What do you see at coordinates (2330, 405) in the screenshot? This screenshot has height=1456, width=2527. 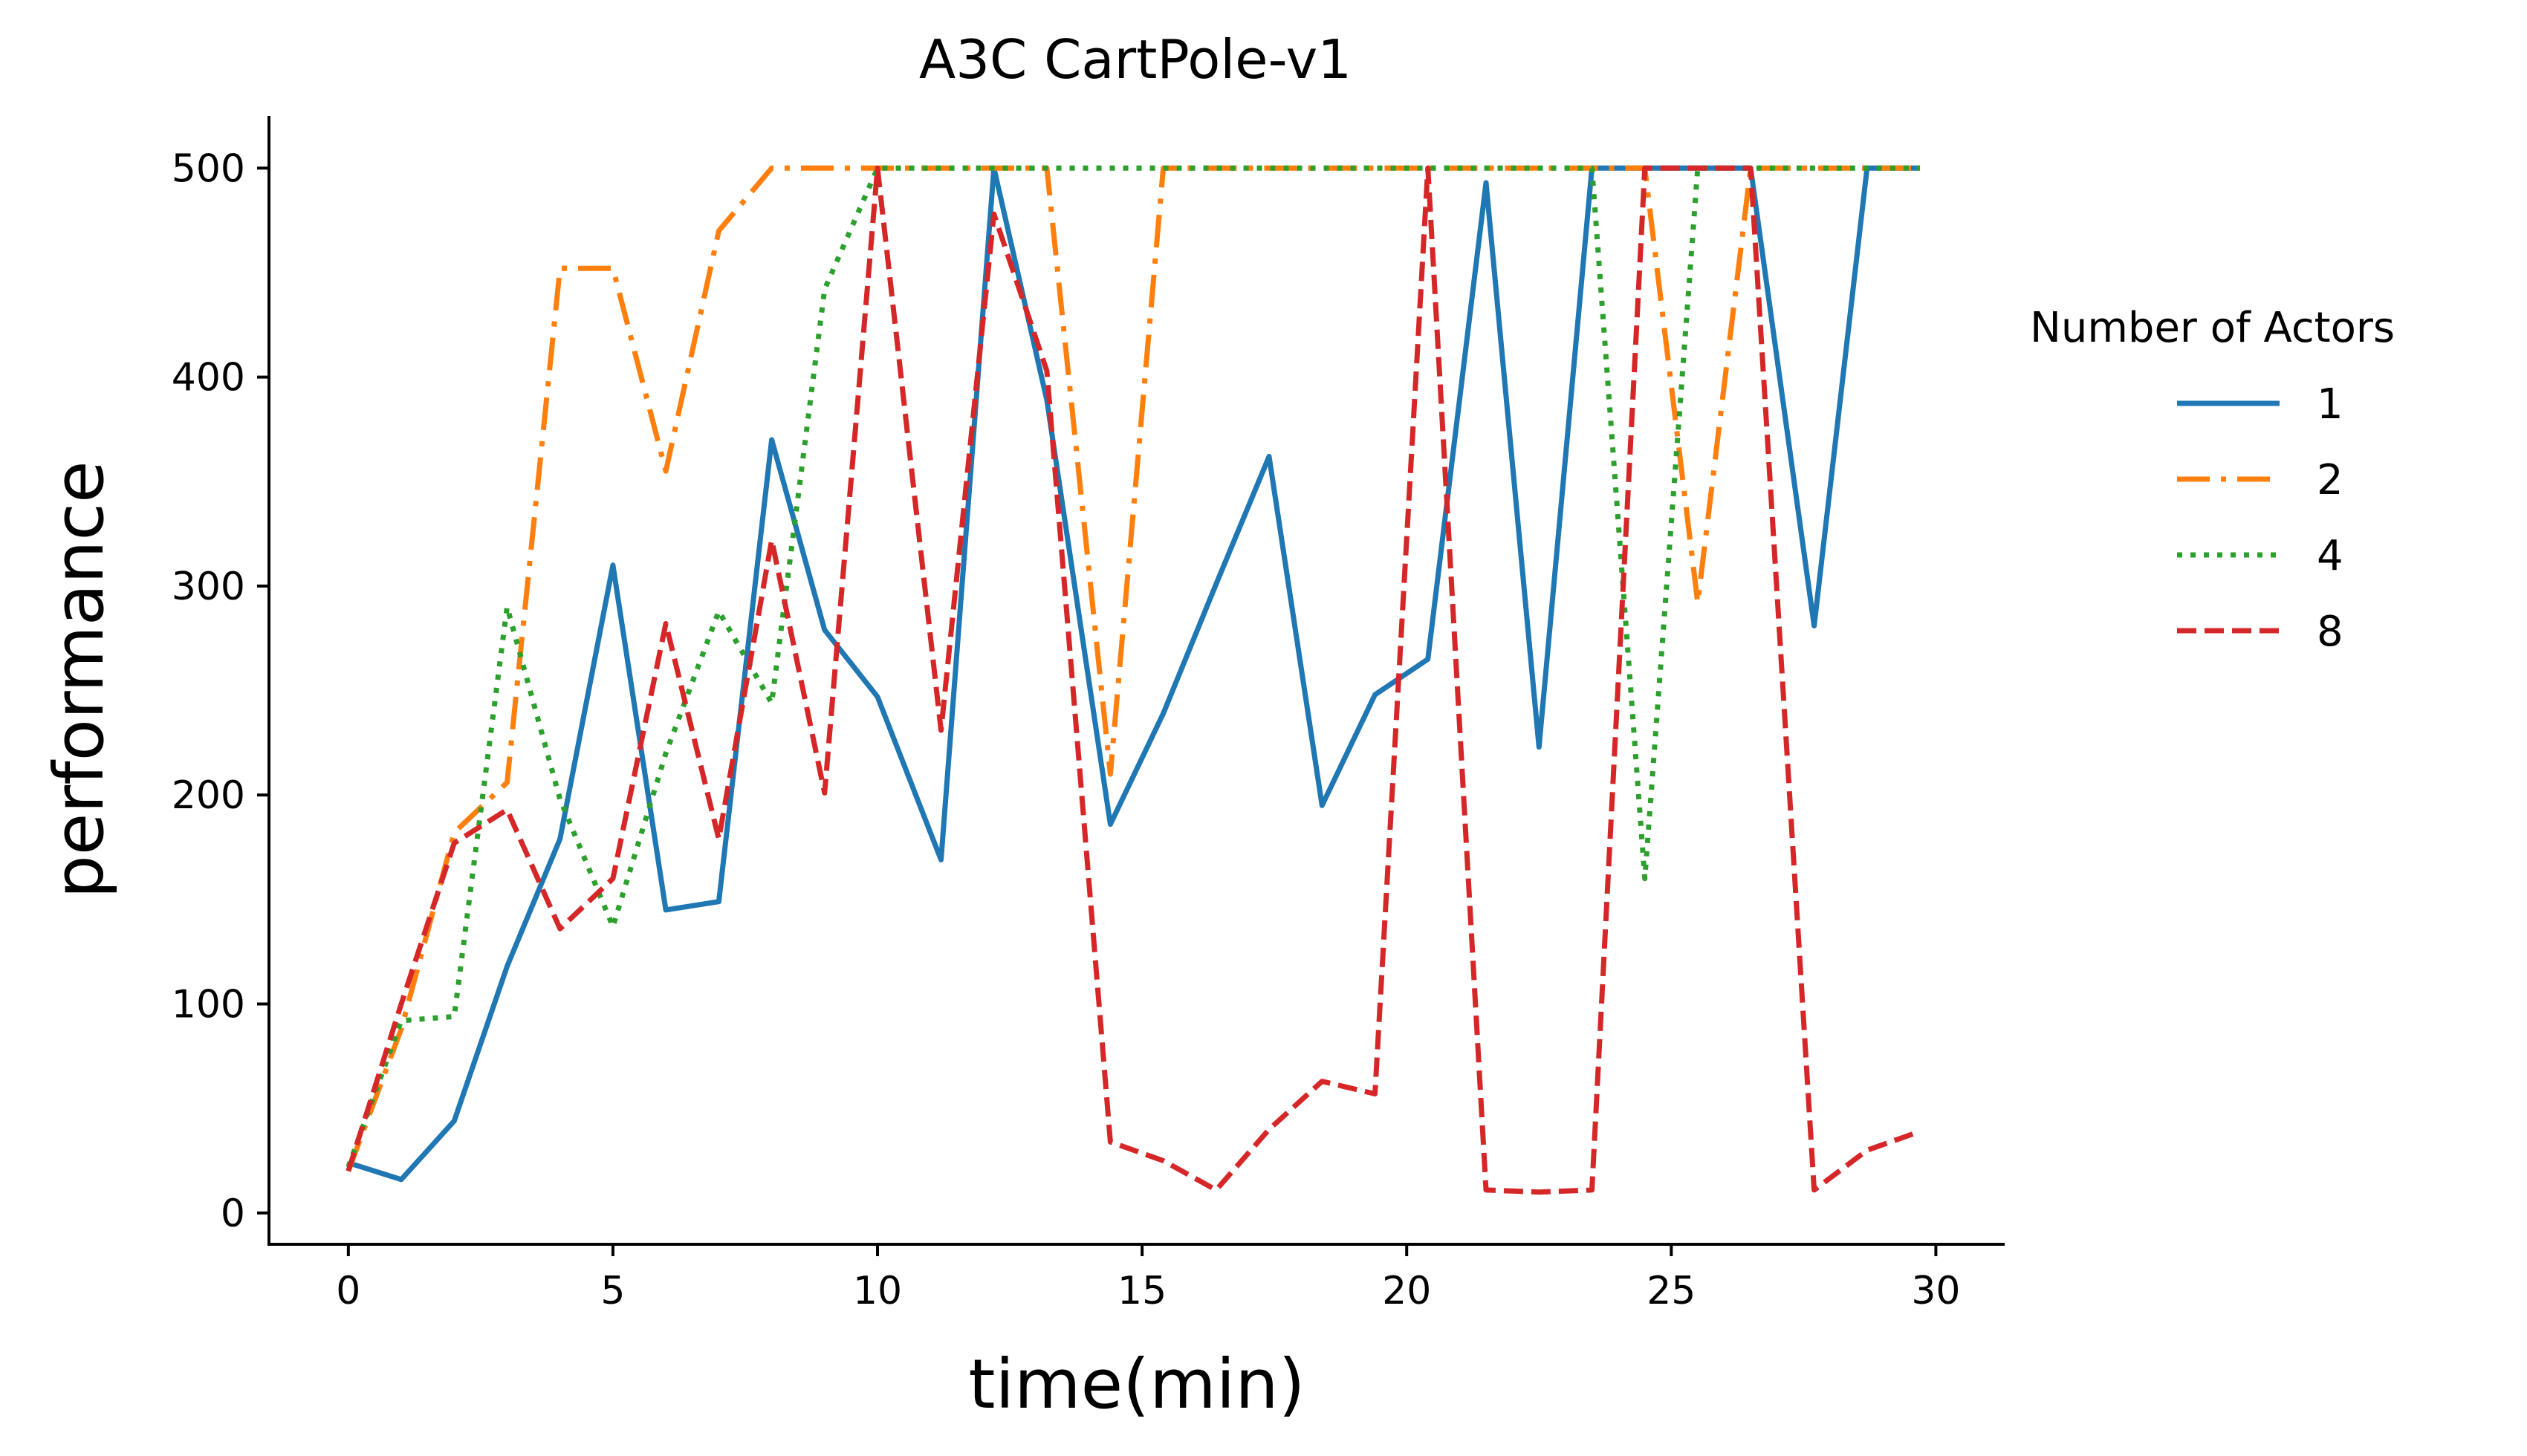 I see `legend-label-1: 1` at bounding box center [2330, 405].